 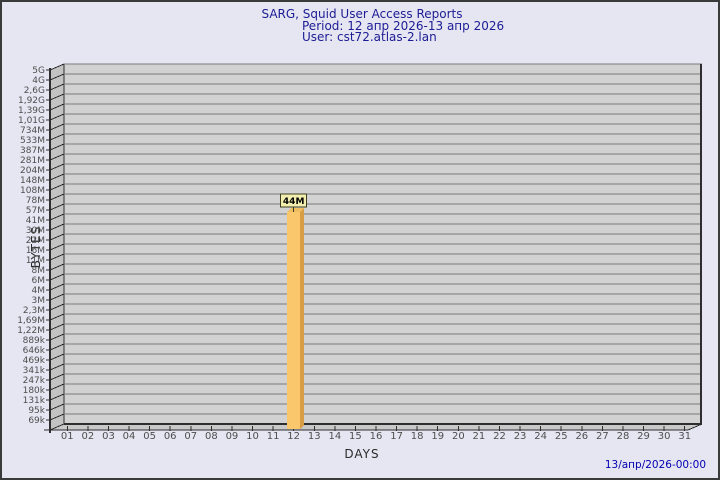 I want to click on x-axis-tick-label: 07, so click(x=190, y=436).